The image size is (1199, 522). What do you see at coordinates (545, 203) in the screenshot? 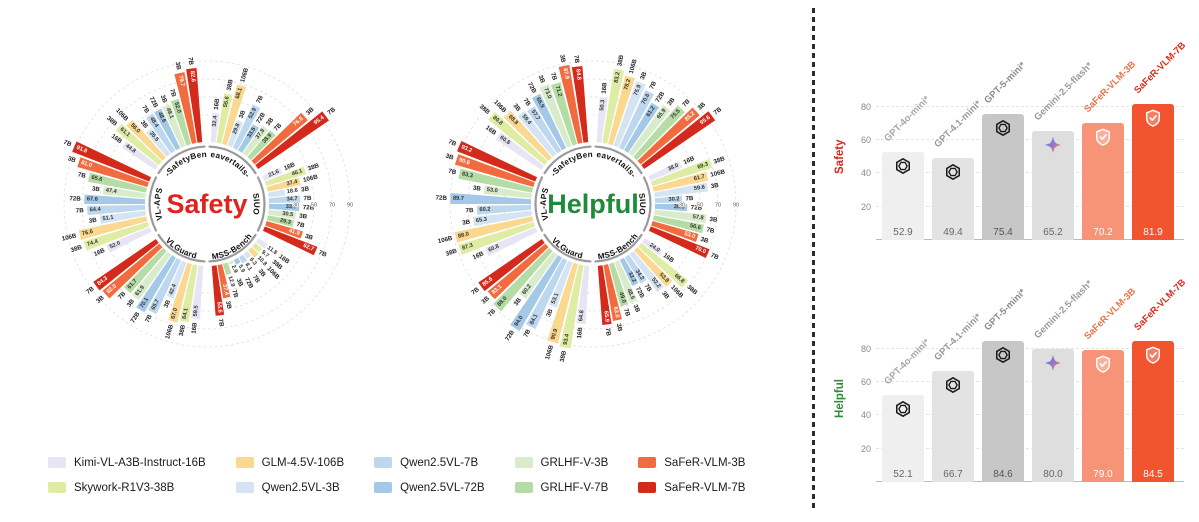
I see `benchmark-label: VL-APS` at bounding box center [545, 203].